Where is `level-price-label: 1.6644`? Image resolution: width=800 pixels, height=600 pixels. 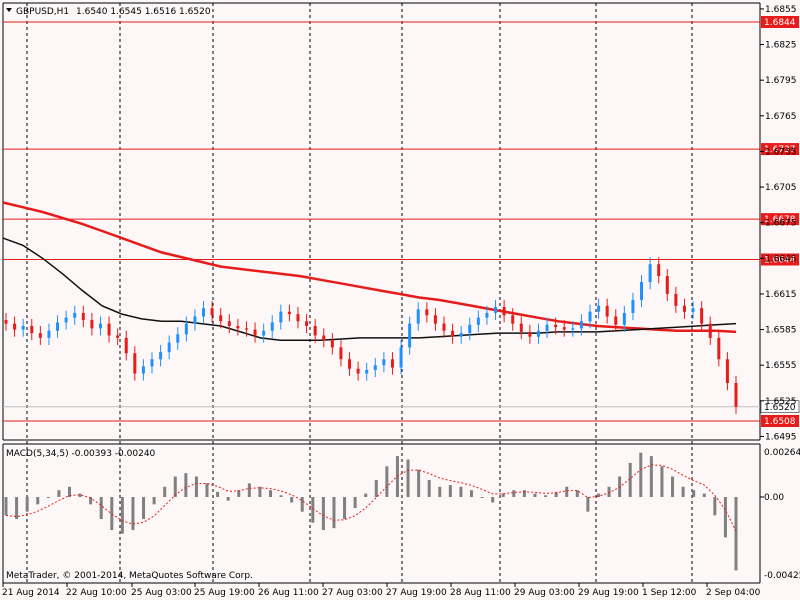
level-price-label: 1.6644 is located at coordinates (780, 261).